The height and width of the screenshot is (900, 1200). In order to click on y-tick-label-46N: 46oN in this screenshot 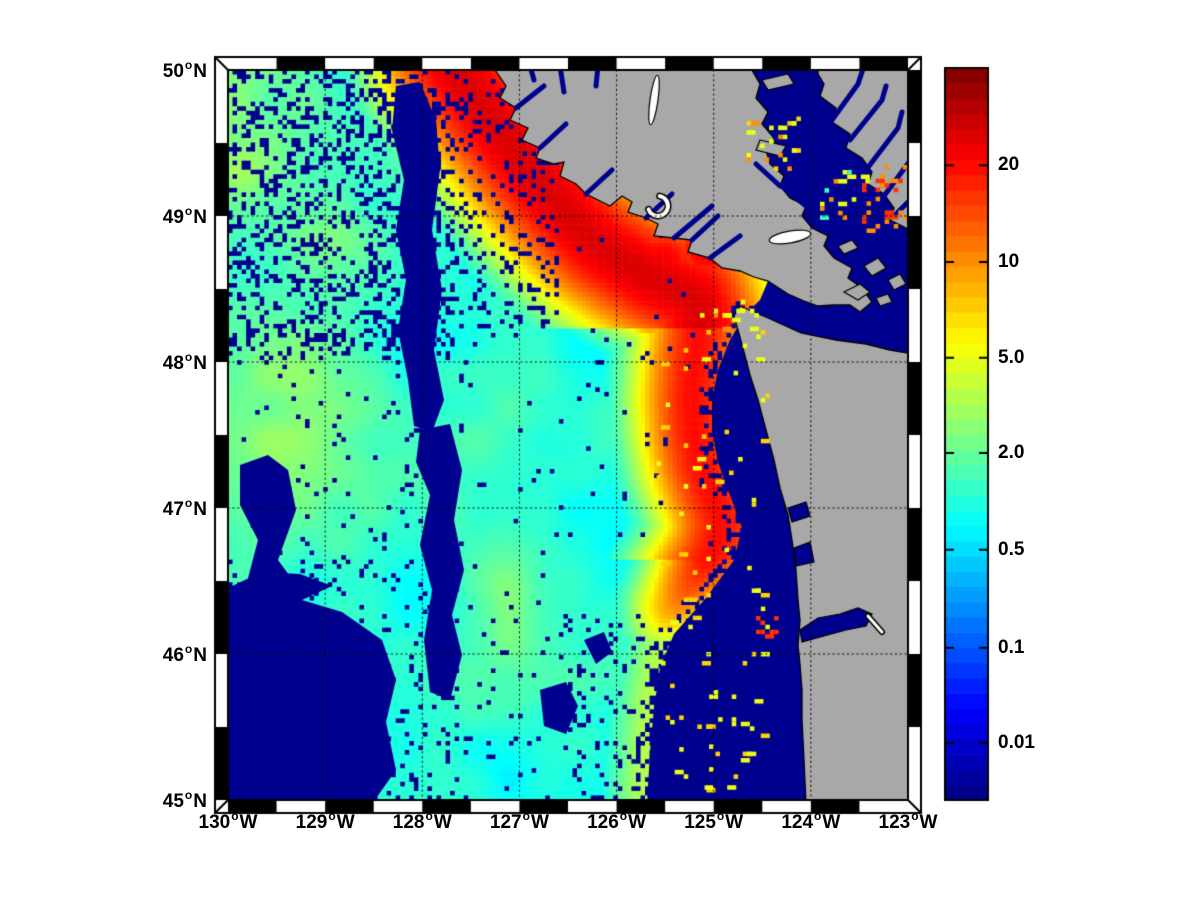, I will do `click(184, 654)`.